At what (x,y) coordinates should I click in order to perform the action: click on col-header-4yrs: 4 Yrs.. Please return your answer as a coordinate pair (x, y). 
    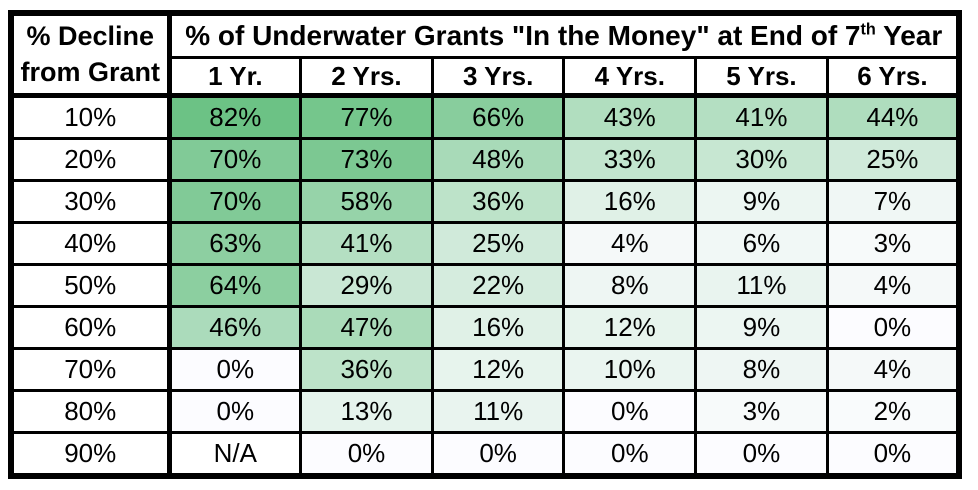
    Looking at the image, I should click on (630, 77).